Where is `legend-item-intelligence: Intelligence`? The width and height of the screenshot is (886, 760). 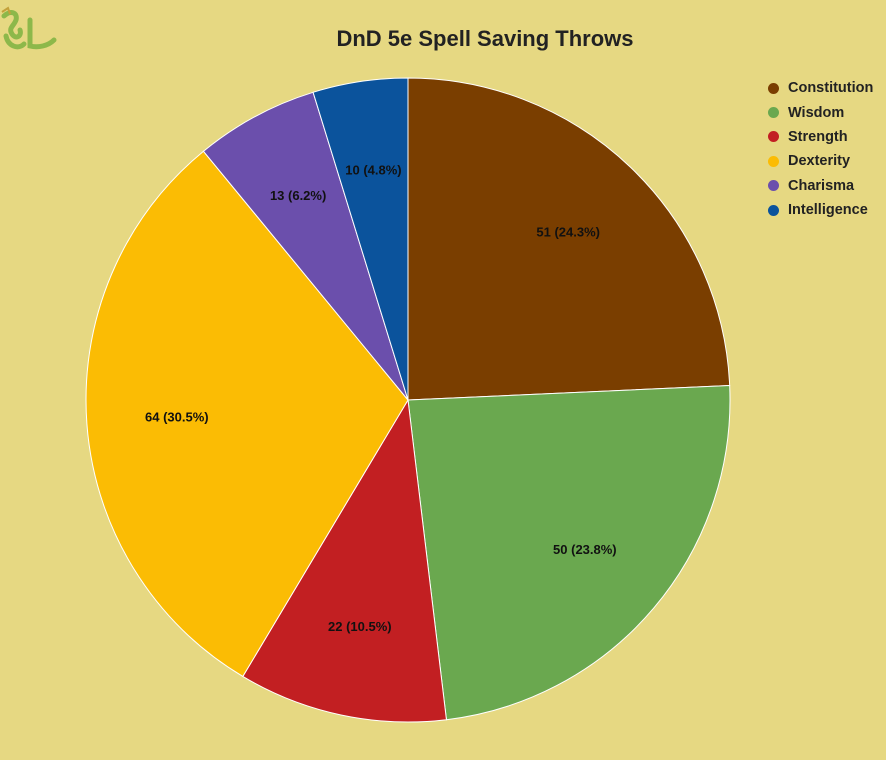
legend-item-intelligence: Intelligence is located at coordinates (820, 210).